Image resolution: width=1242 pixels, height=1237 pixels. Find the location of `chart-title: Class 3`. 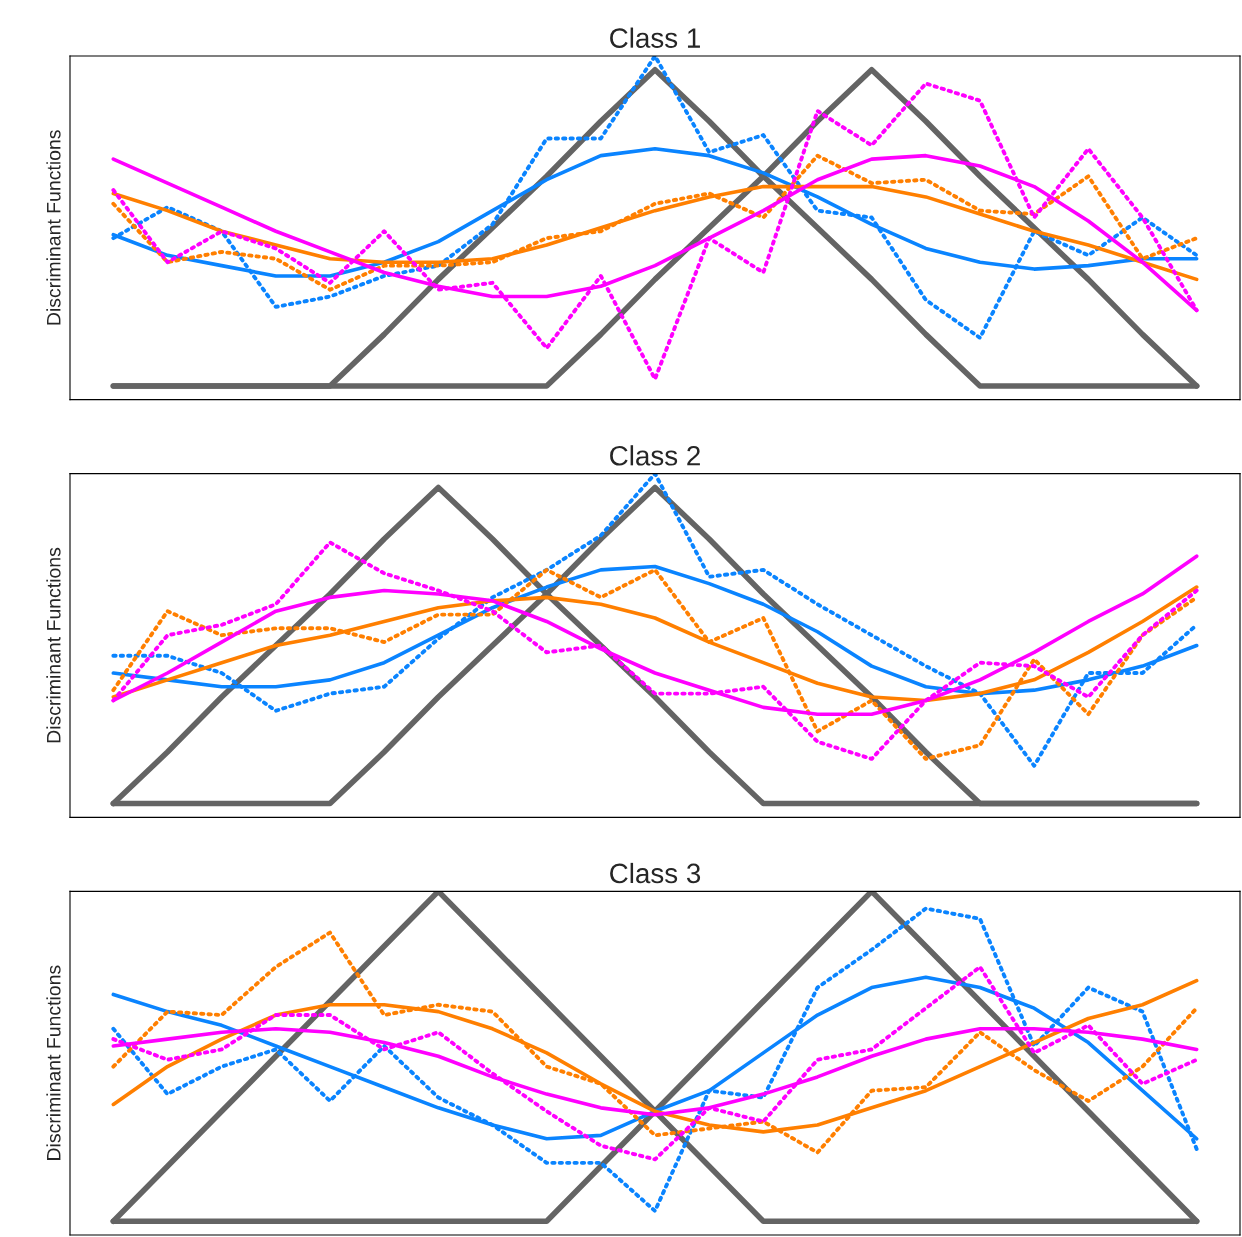

chart-title: Class 3 is located at coordinates (655, 873).